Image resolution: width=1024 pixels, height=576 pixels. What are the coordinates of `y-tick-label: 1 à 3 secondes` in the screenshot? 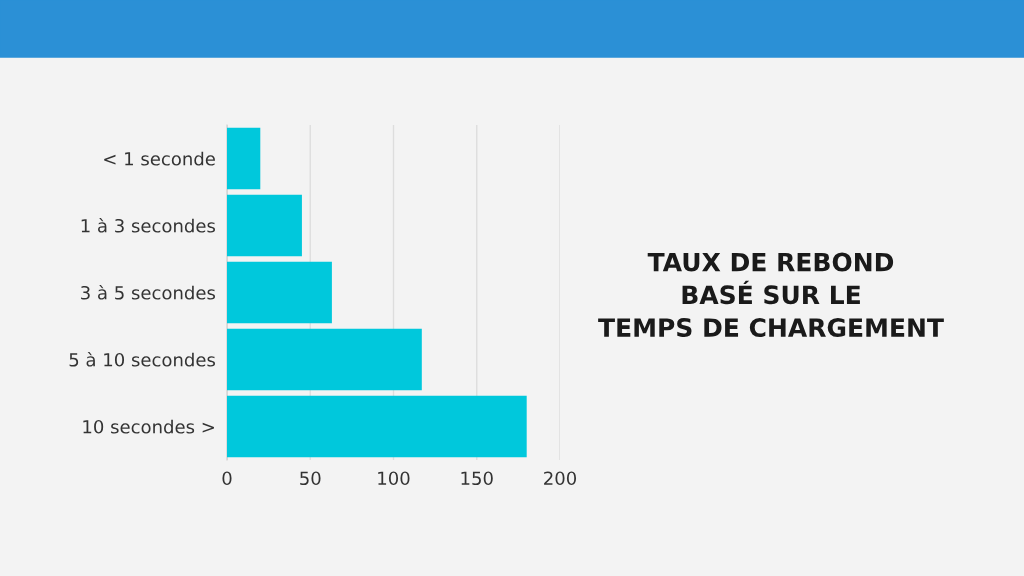 It's located at (148, 225).